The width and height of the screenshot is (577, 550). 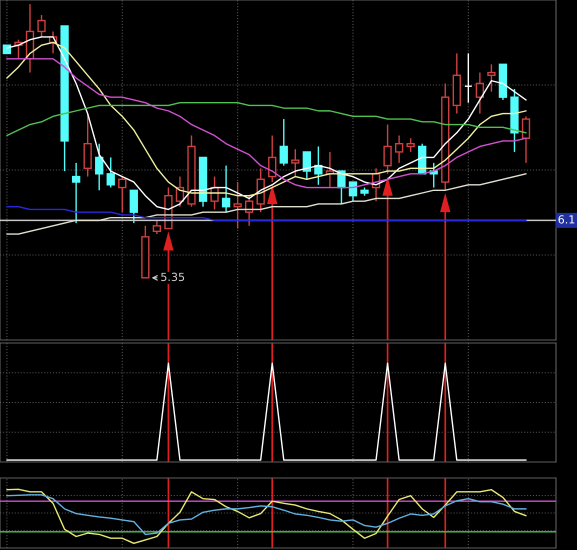 What do you see at coordinates (172, 277) in the screenshot?
I see `annotation: 5.35` at bounding box center [172, 277].